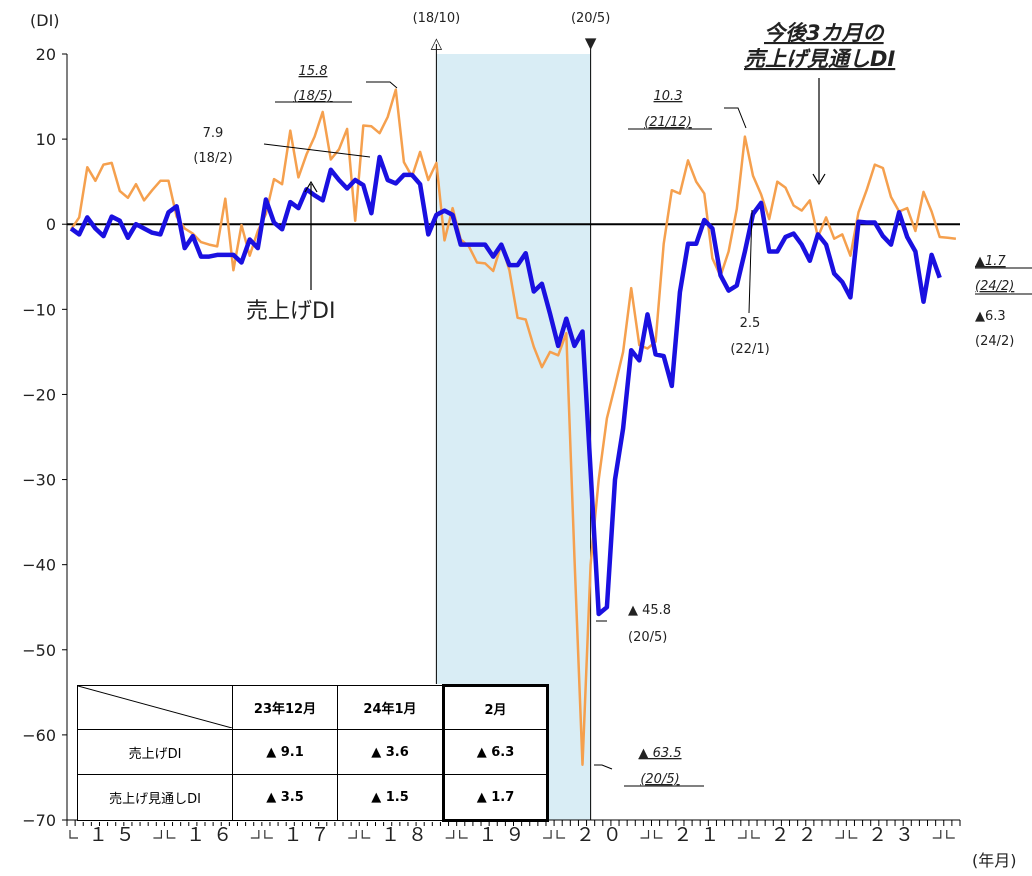  I want to click on corner-diagonal, so click(155, 707).